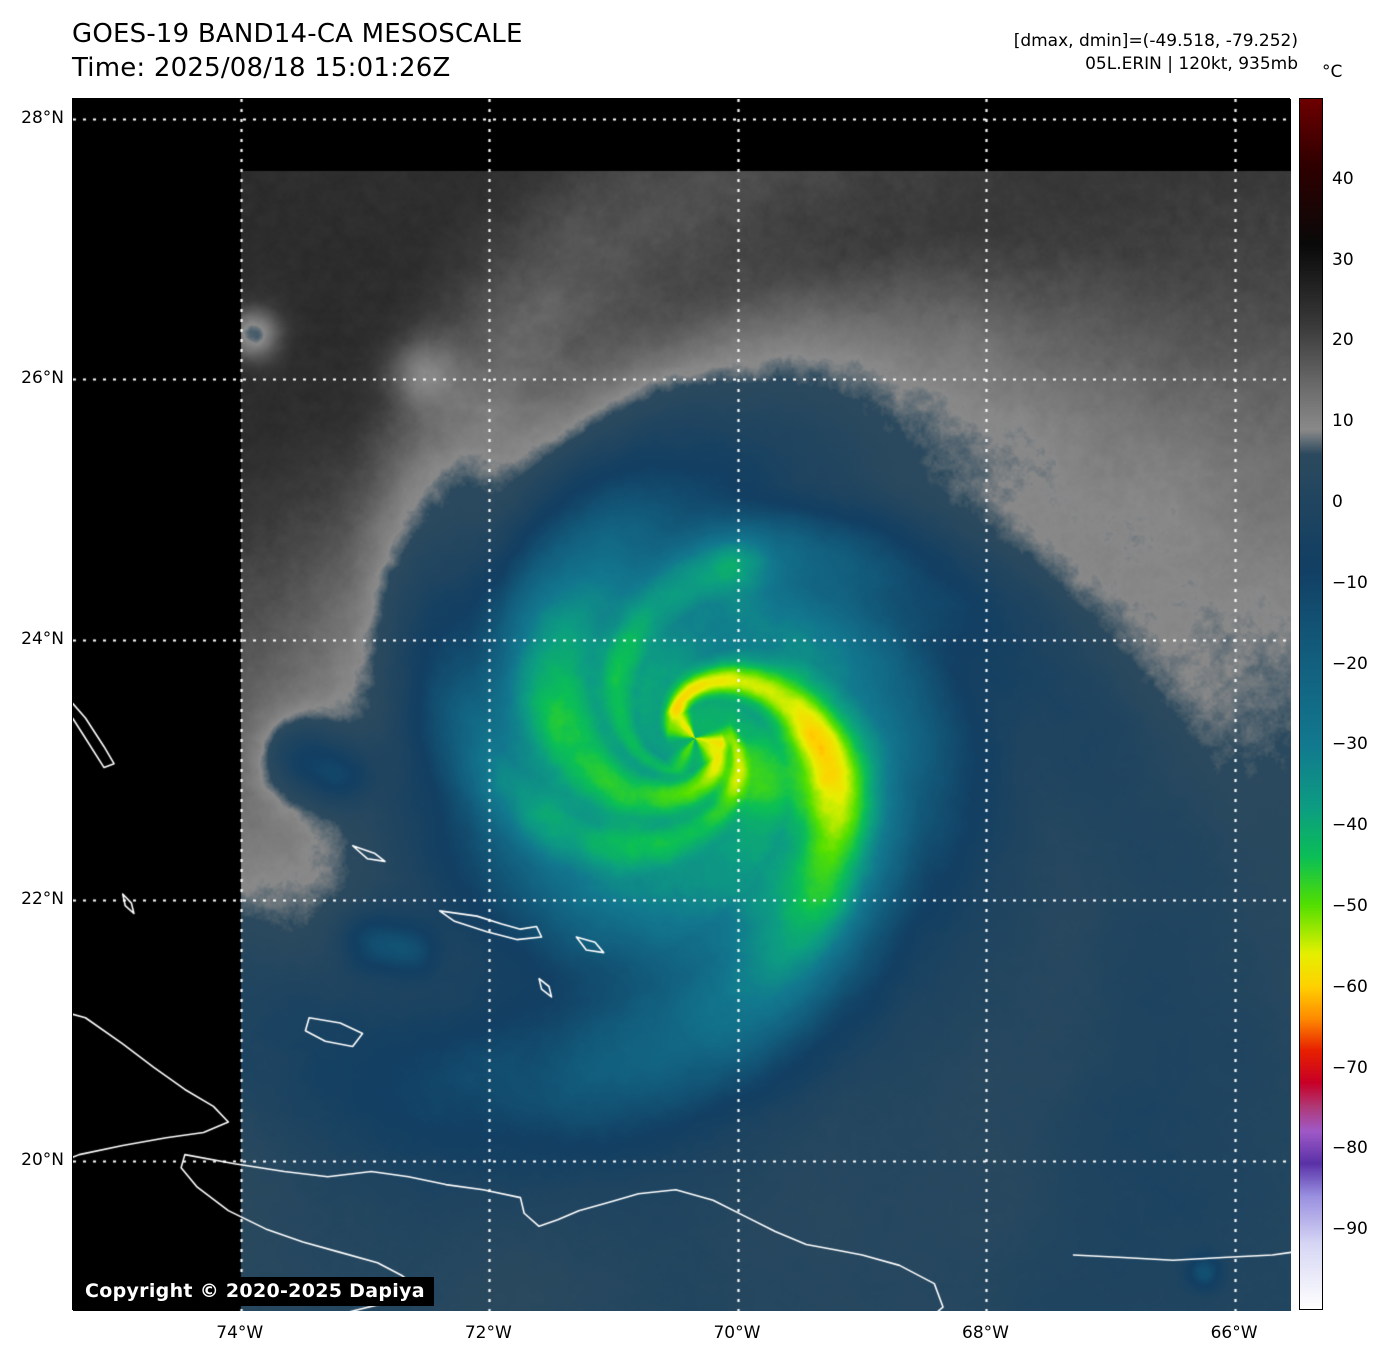 This screenshot has height=1359, width=1390. Describe the element at coordinates (1350, 986) in the screenshot. I see `colorbar-tick-label: −60` at that location.